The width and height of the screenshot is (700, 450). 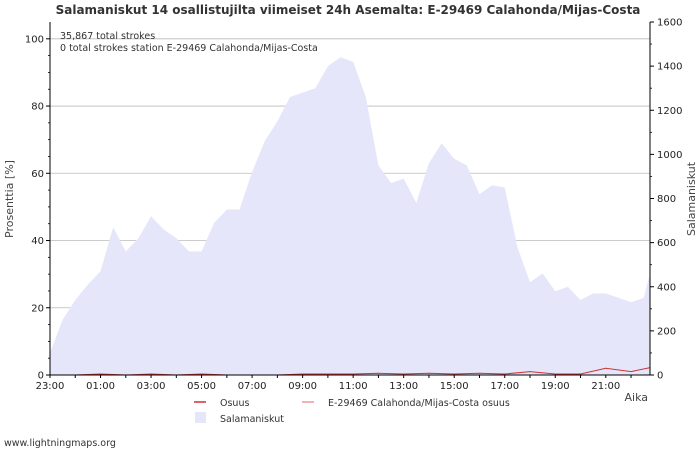 I want to click on x-tick-label: 03:00, so click(x=151, y=386).